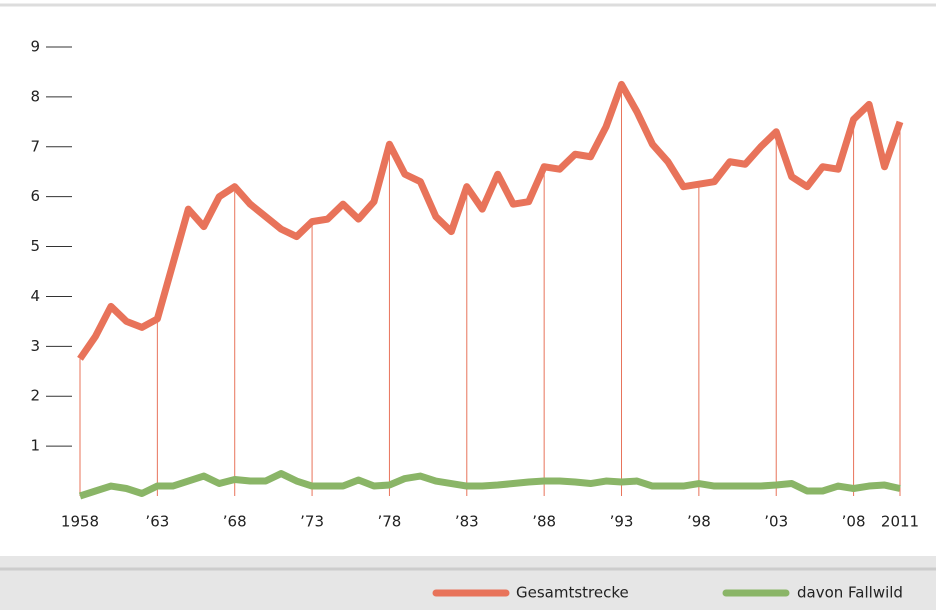 The width and height of the screenshot is (936, 610). I want to click on x-tick-label: ’93, so click(622, 522).